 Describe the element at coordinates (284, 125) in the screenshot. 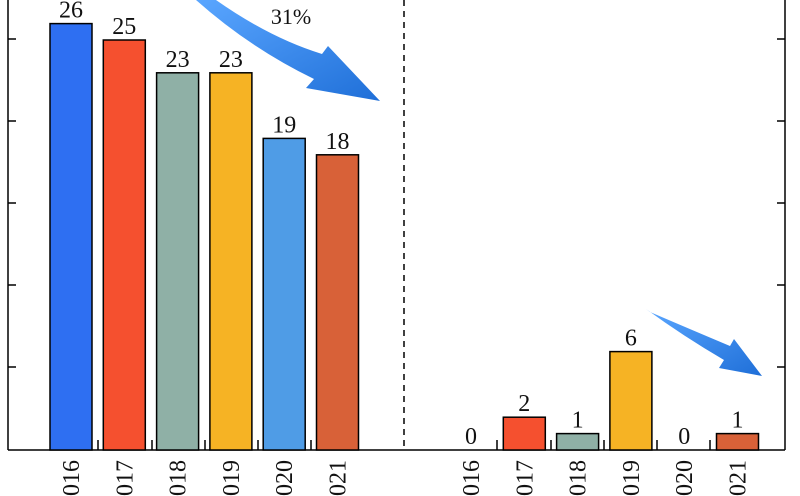

I see `value-label: 19` at that location.